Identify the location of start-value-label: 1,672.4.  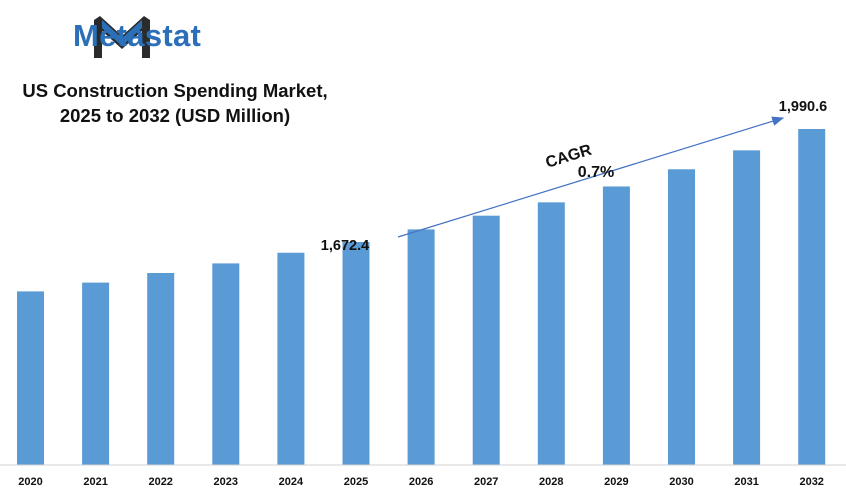
(345, 246).